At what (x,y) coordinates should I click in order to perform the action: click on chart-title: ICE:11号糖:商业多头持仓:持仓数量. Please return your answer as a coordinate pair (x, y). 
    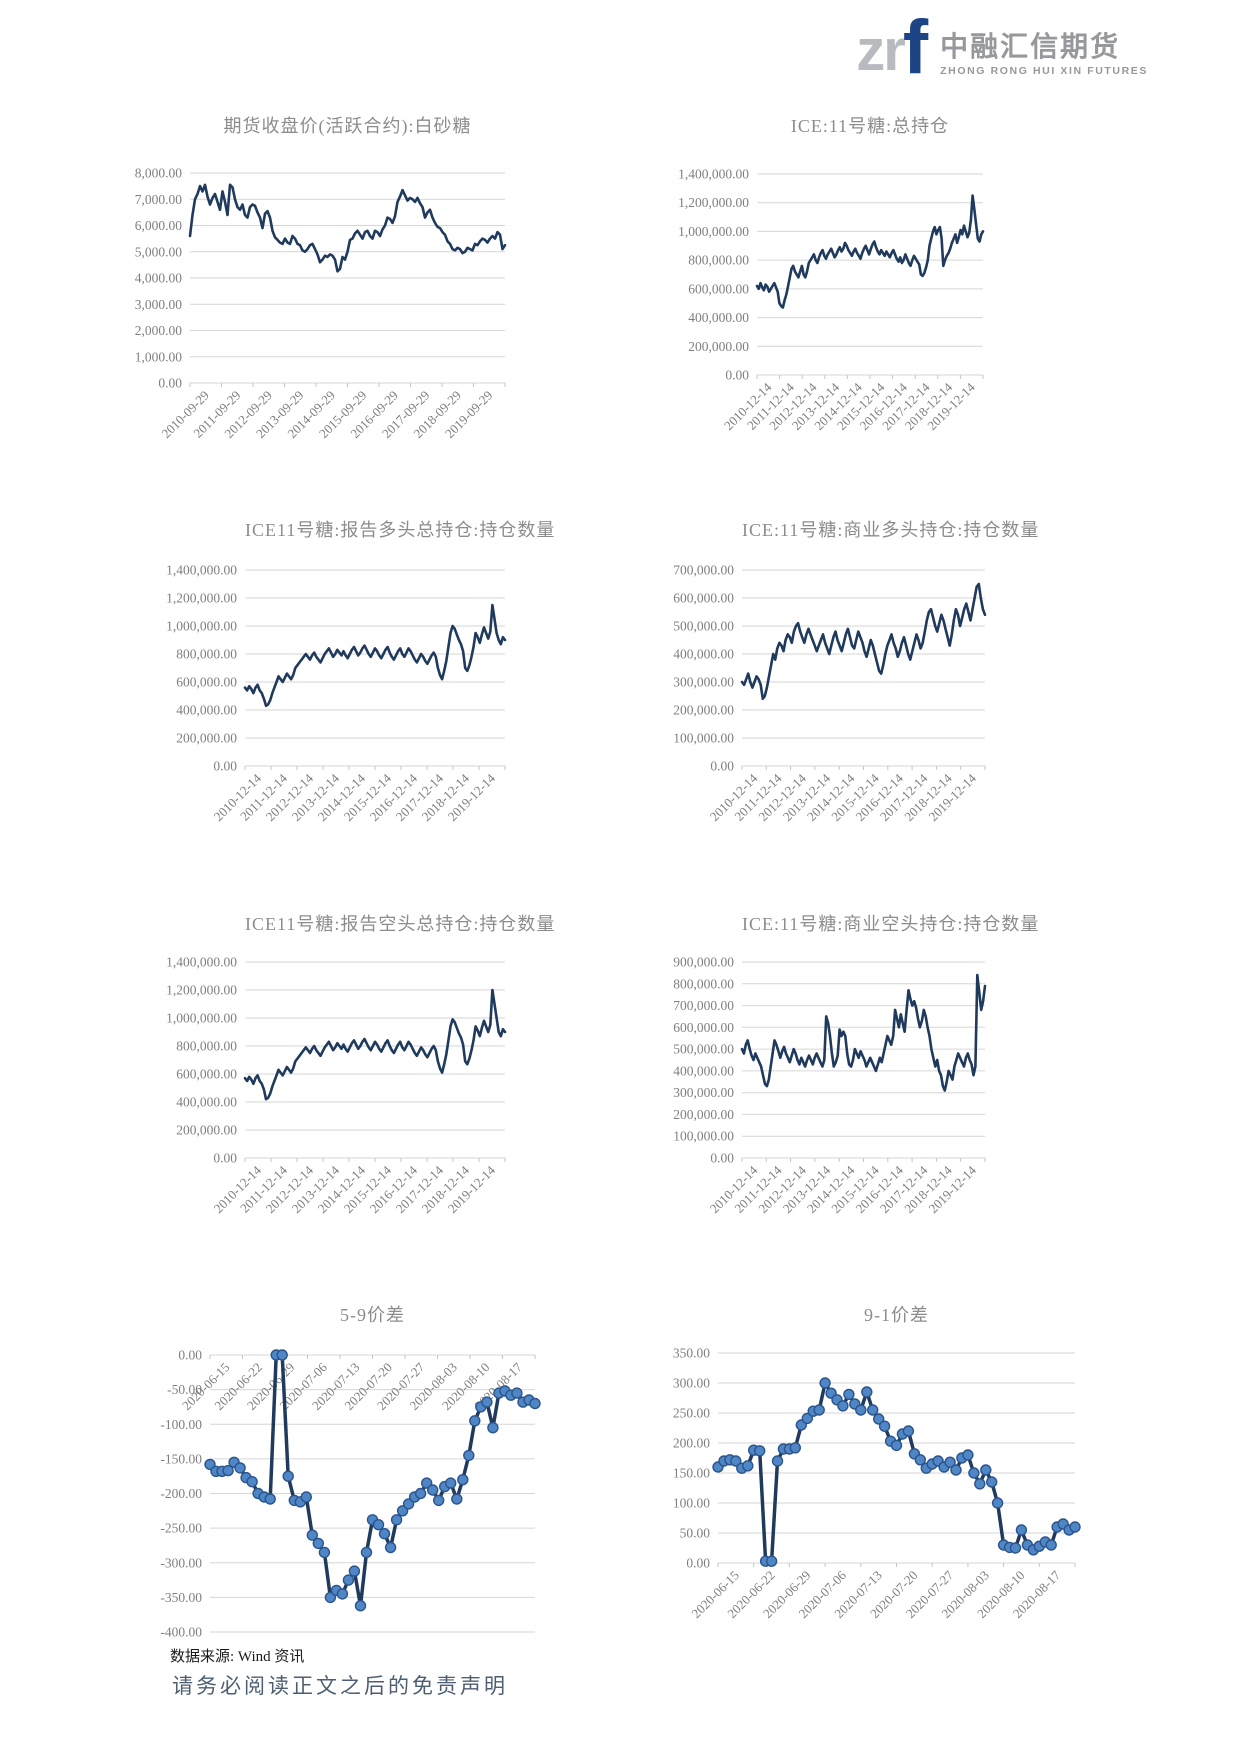
    Looking at the image, I should click on (891, 530).